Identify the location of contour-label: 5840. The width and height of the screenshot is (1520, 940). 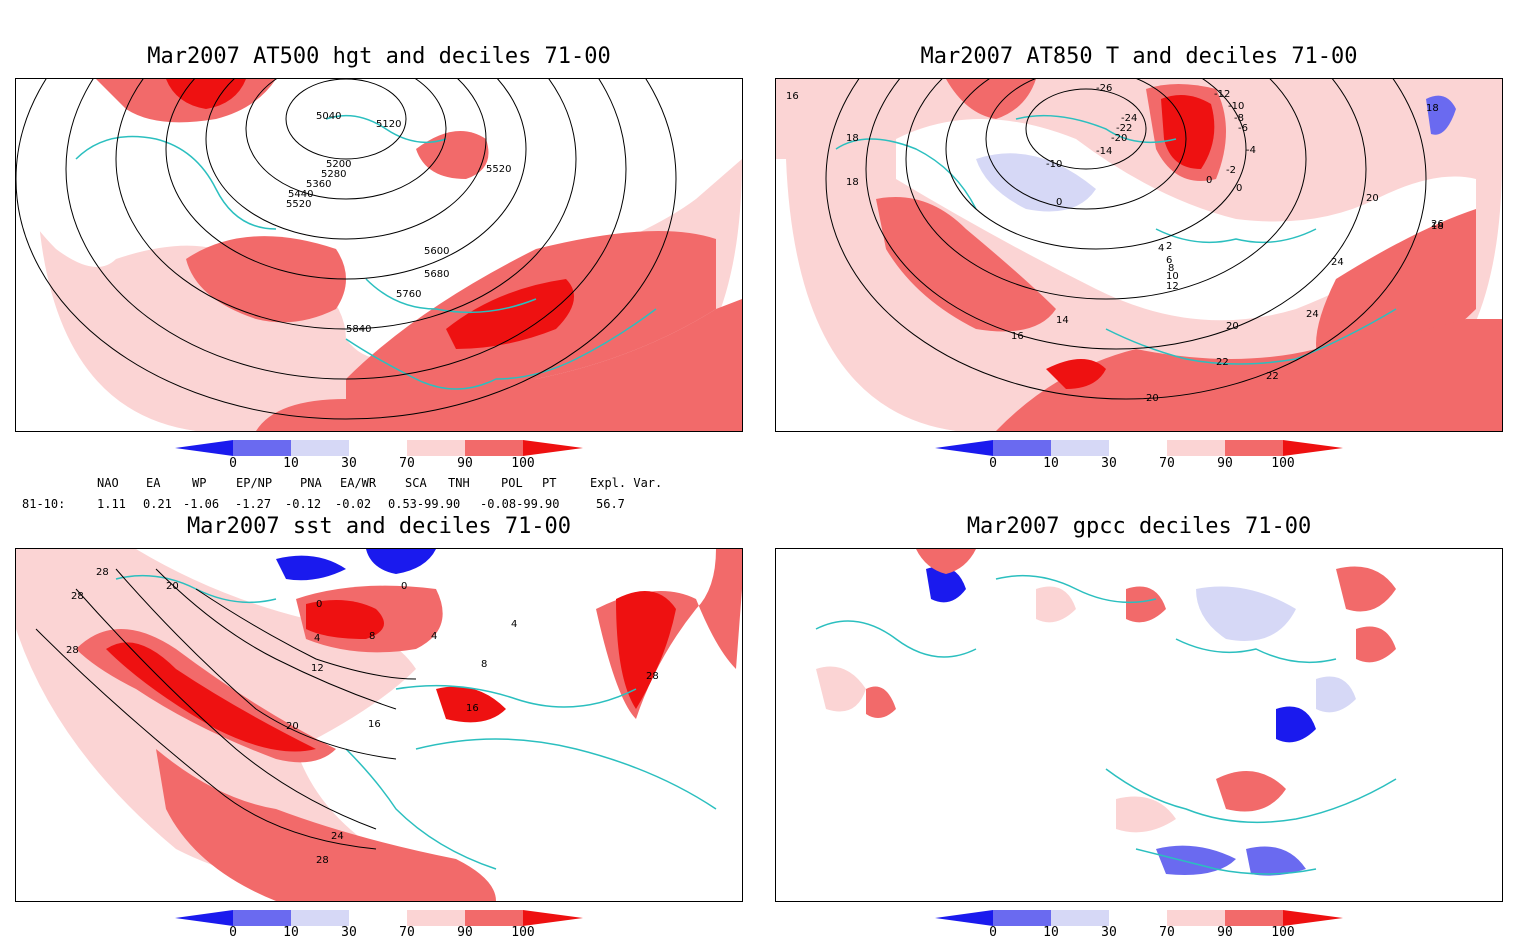
(358, 329).